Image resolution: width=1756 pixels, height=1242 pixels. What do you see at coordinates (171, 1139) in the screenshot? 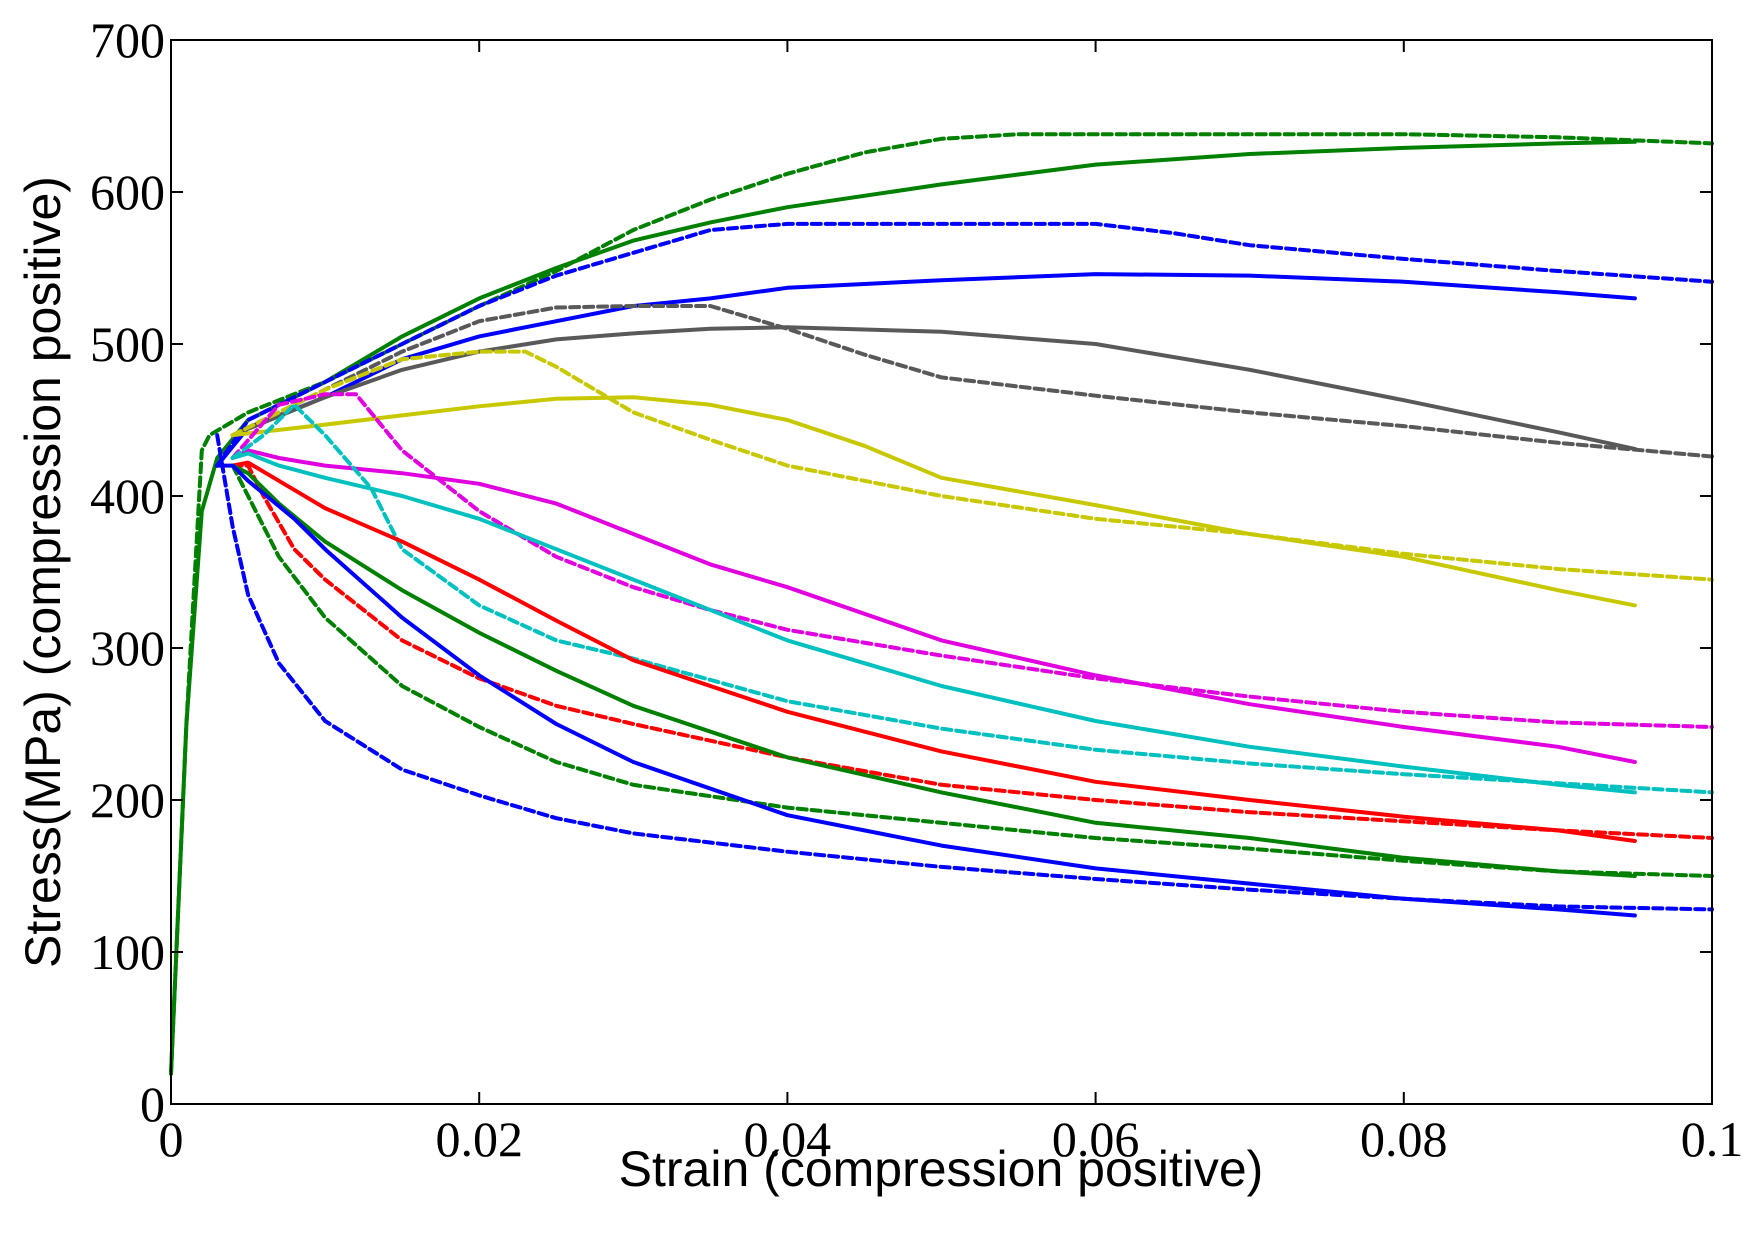
I see `x-tick-label: 0` at bounding box center [171, 1139].